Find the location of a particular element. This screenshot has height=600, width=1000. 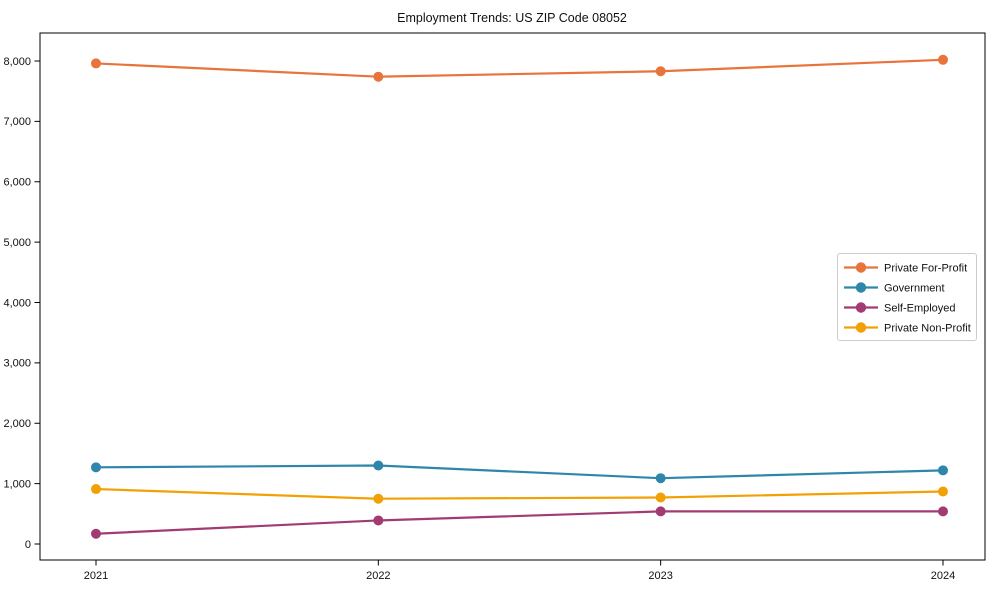

y-tick-label: 4,000 is located at coordinates (17, 303).